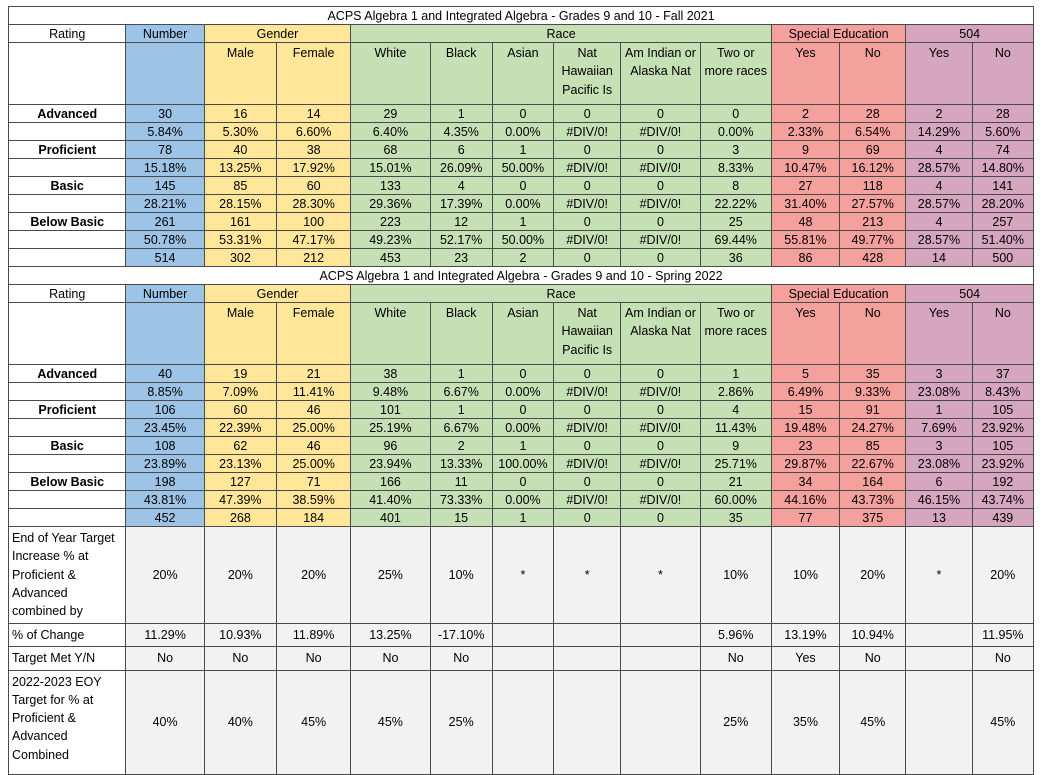 The width and height of the screenshot is (1045, 775). What do you see at coordinates (805, 463) in the screenshot?
I see `percent-cell: 29.87%` at bounding box center [805, 463].